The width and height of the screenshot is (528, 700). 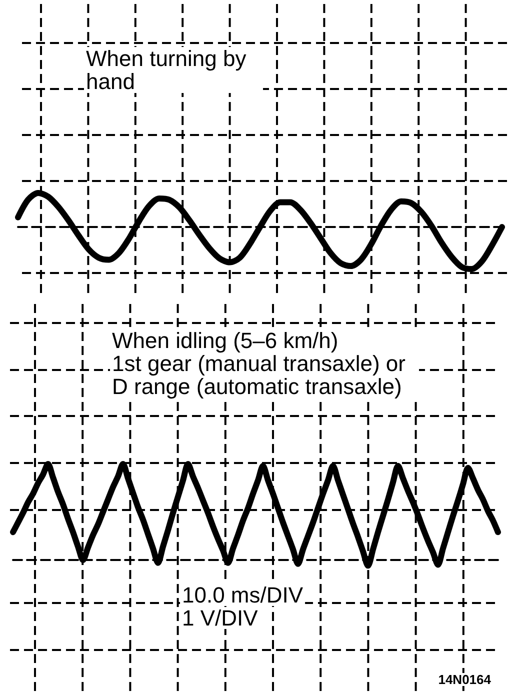 I want to click on chart-title: When turning by hand, so click(x=169, y=70).